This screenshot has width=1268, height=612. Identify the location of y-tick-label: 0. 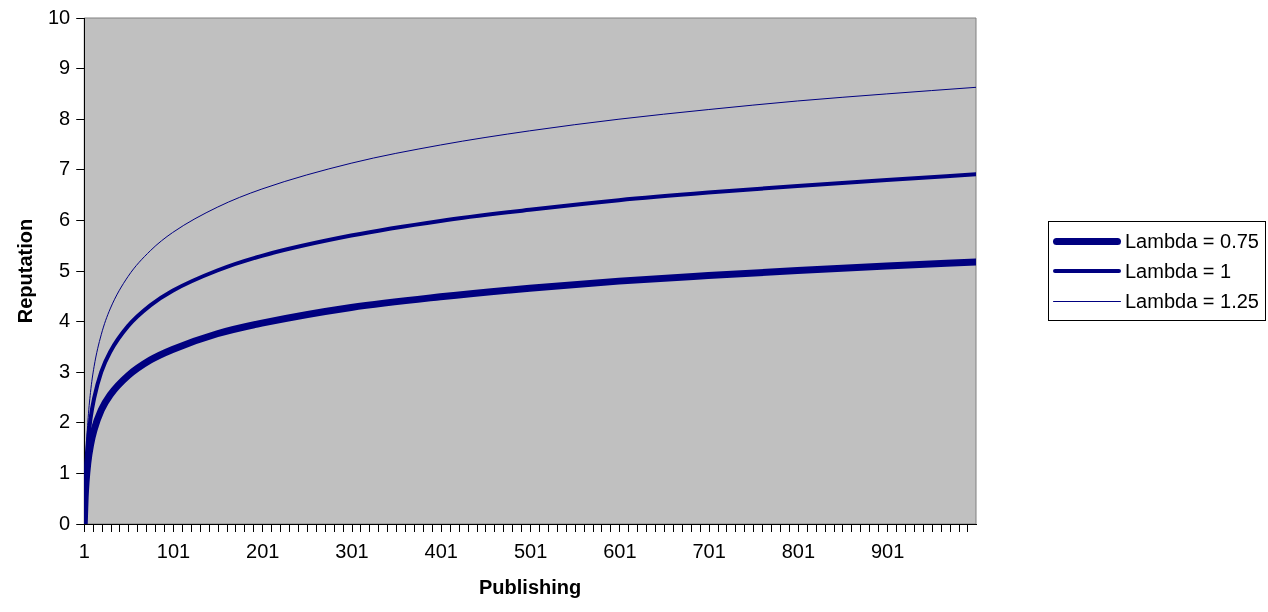
(65, 522).